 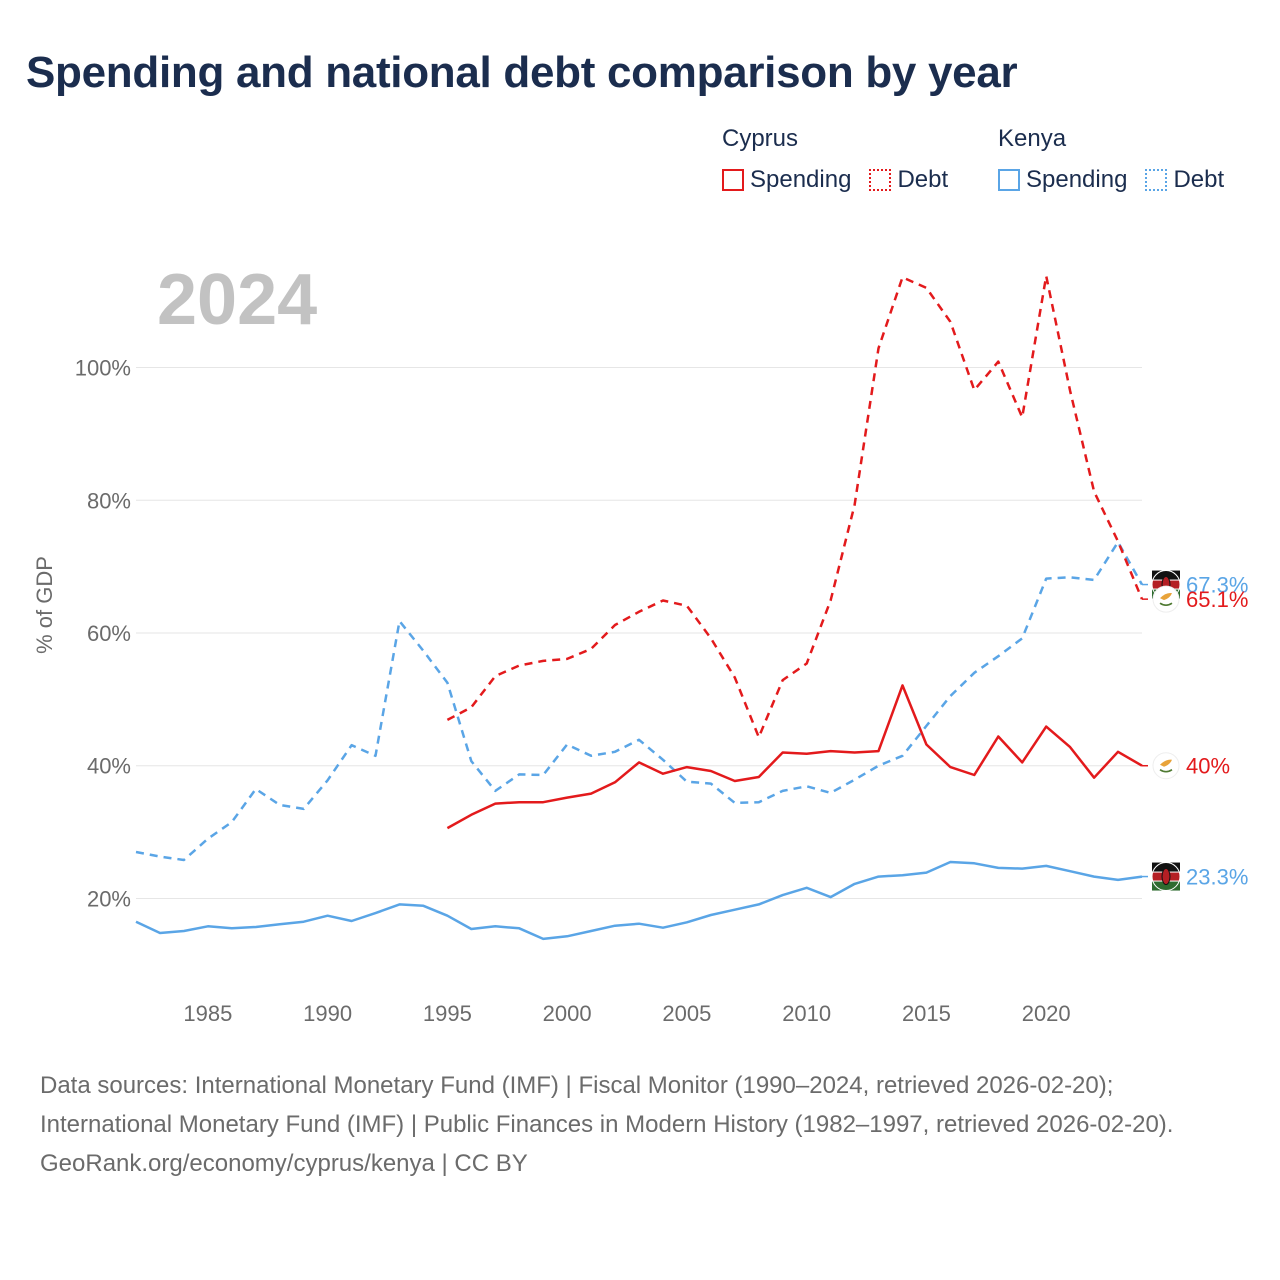 I want to click on x-tick-label: 1995, so click(x=447, y=1013).